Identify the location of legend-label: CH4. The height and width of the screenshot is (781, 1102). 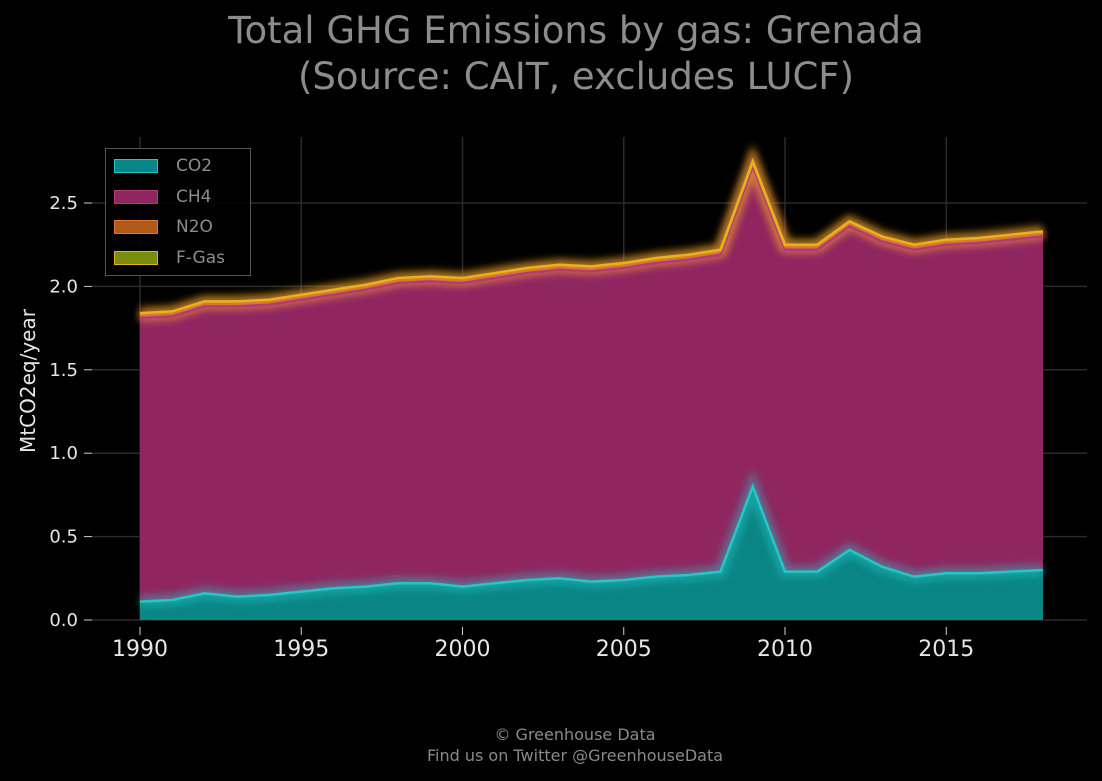
(194, 196).